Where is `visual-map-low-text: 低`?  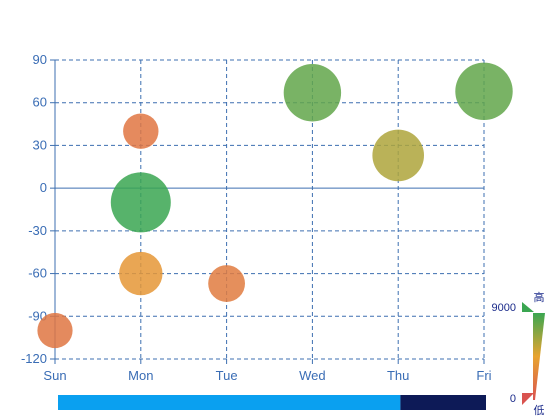
visual-map-low-text: 低 is located at coordinates (539, 410).